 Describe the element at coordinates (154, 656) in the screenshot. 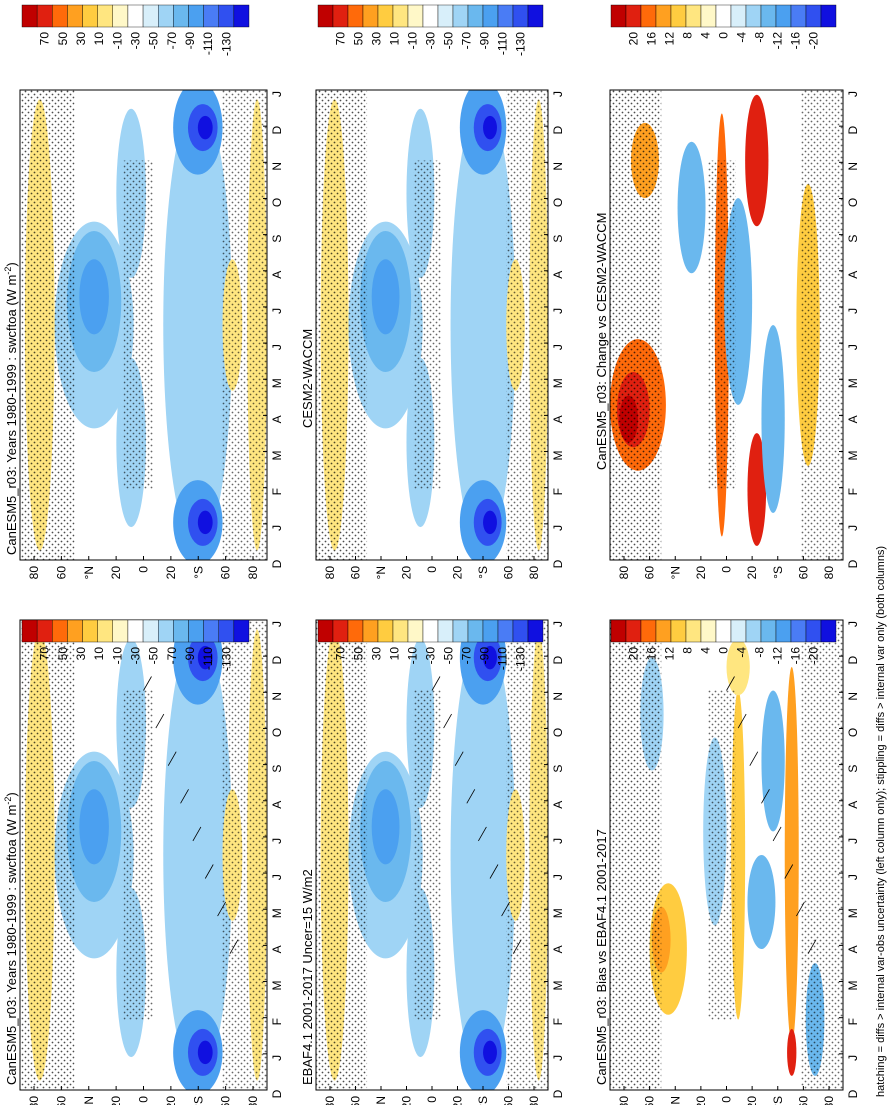

I see `colorbar-label-A-6: -50` at that location.